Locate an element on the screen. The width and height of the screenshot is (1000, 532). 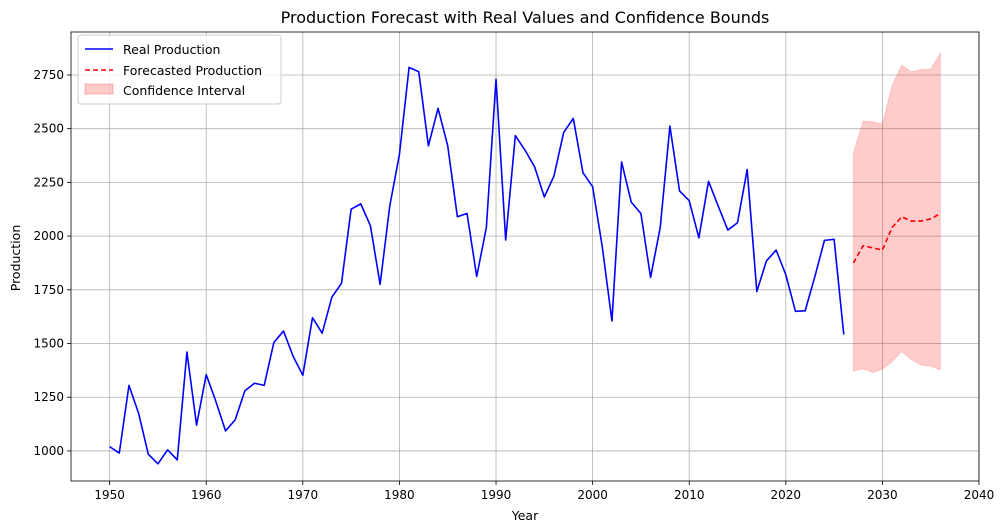
y-axis-label: Production is located at coordinates (15, 258).